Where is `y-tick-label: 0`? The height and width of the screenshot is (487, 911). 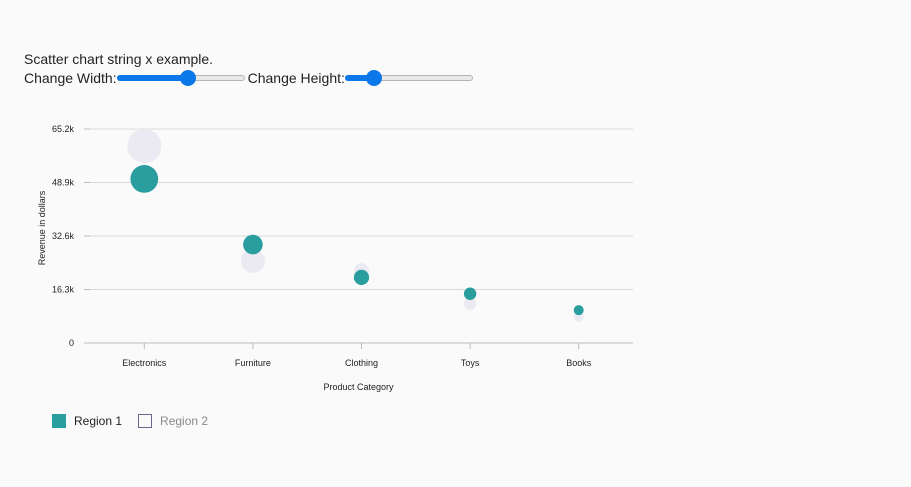 y-tick-label: 0 is located at coordinates (71, 343).